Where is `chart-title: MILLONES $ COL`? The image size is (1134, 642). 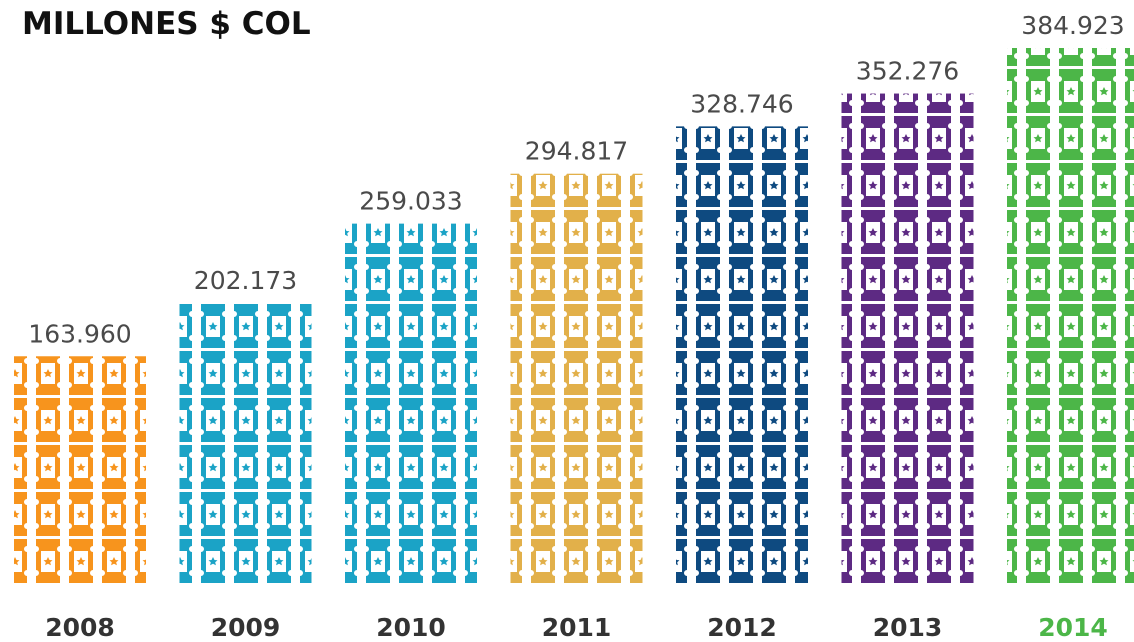 chart-title: MILLONES $ COL is located at coordinates (166, 24).